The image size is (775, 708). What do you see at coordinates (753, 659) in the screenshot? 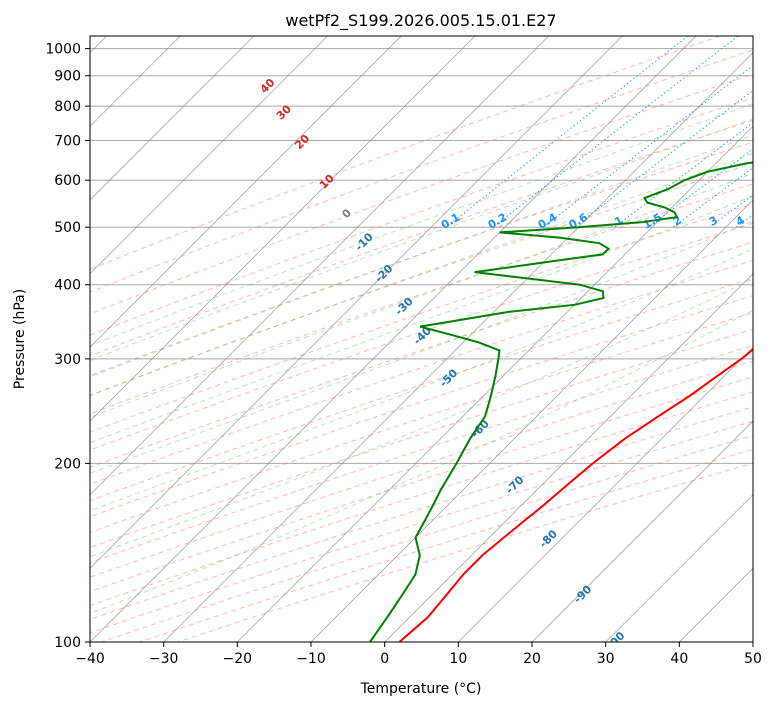
I see `x-tick-label: 50` at bounding box center [753, 659].